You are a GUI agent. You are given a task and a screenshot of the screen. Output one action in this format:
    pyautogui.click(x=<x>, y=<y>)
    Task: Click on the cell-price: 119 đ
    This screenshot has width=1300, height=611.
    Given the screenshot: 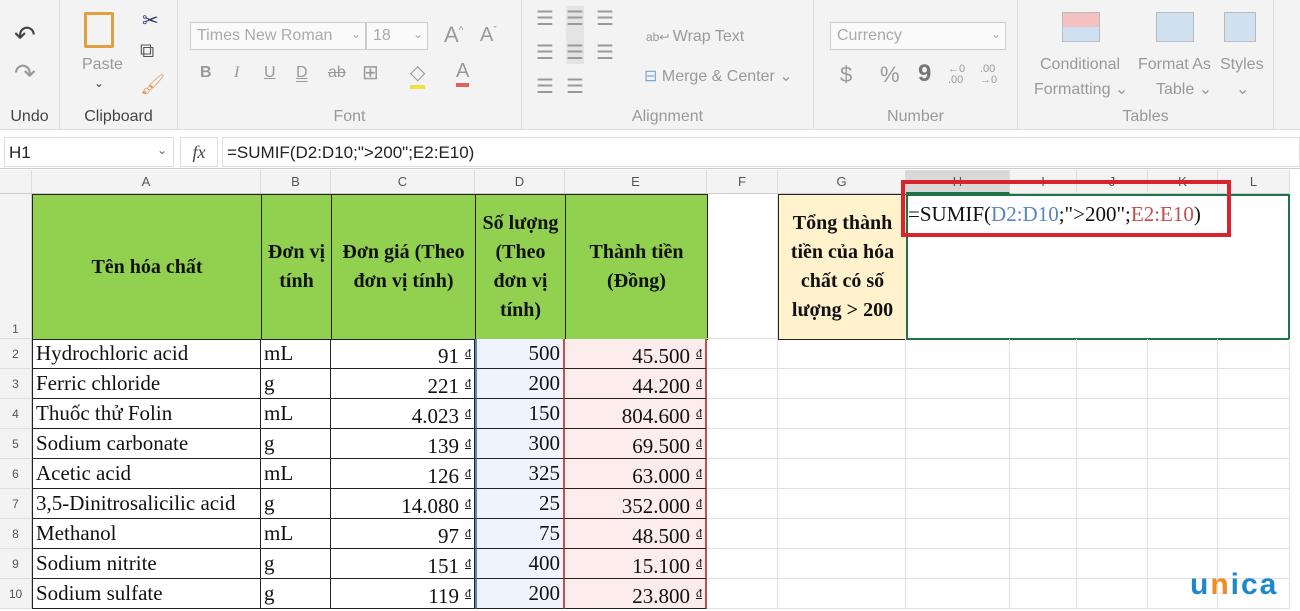 What is the action you would take?
    pyautogui.click(x=403, y=594)
    